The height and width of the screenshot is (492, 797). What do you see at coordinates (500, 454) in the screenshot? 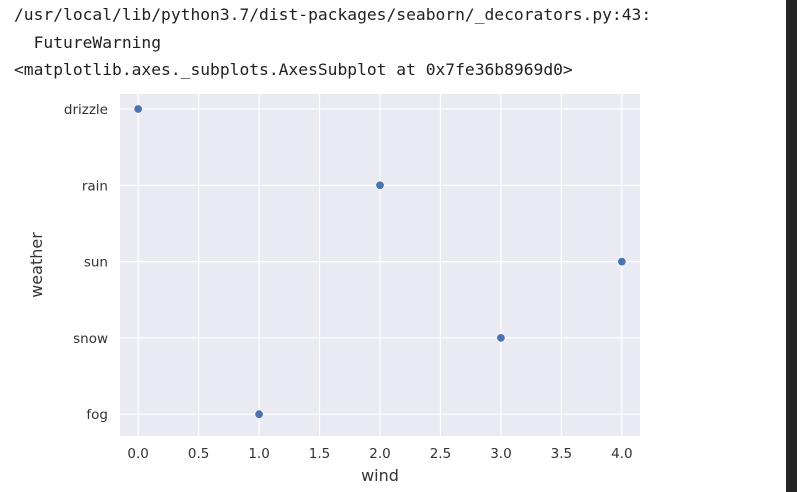
I see `x-tick-label: 3.0` at bounding box center [500, 454].